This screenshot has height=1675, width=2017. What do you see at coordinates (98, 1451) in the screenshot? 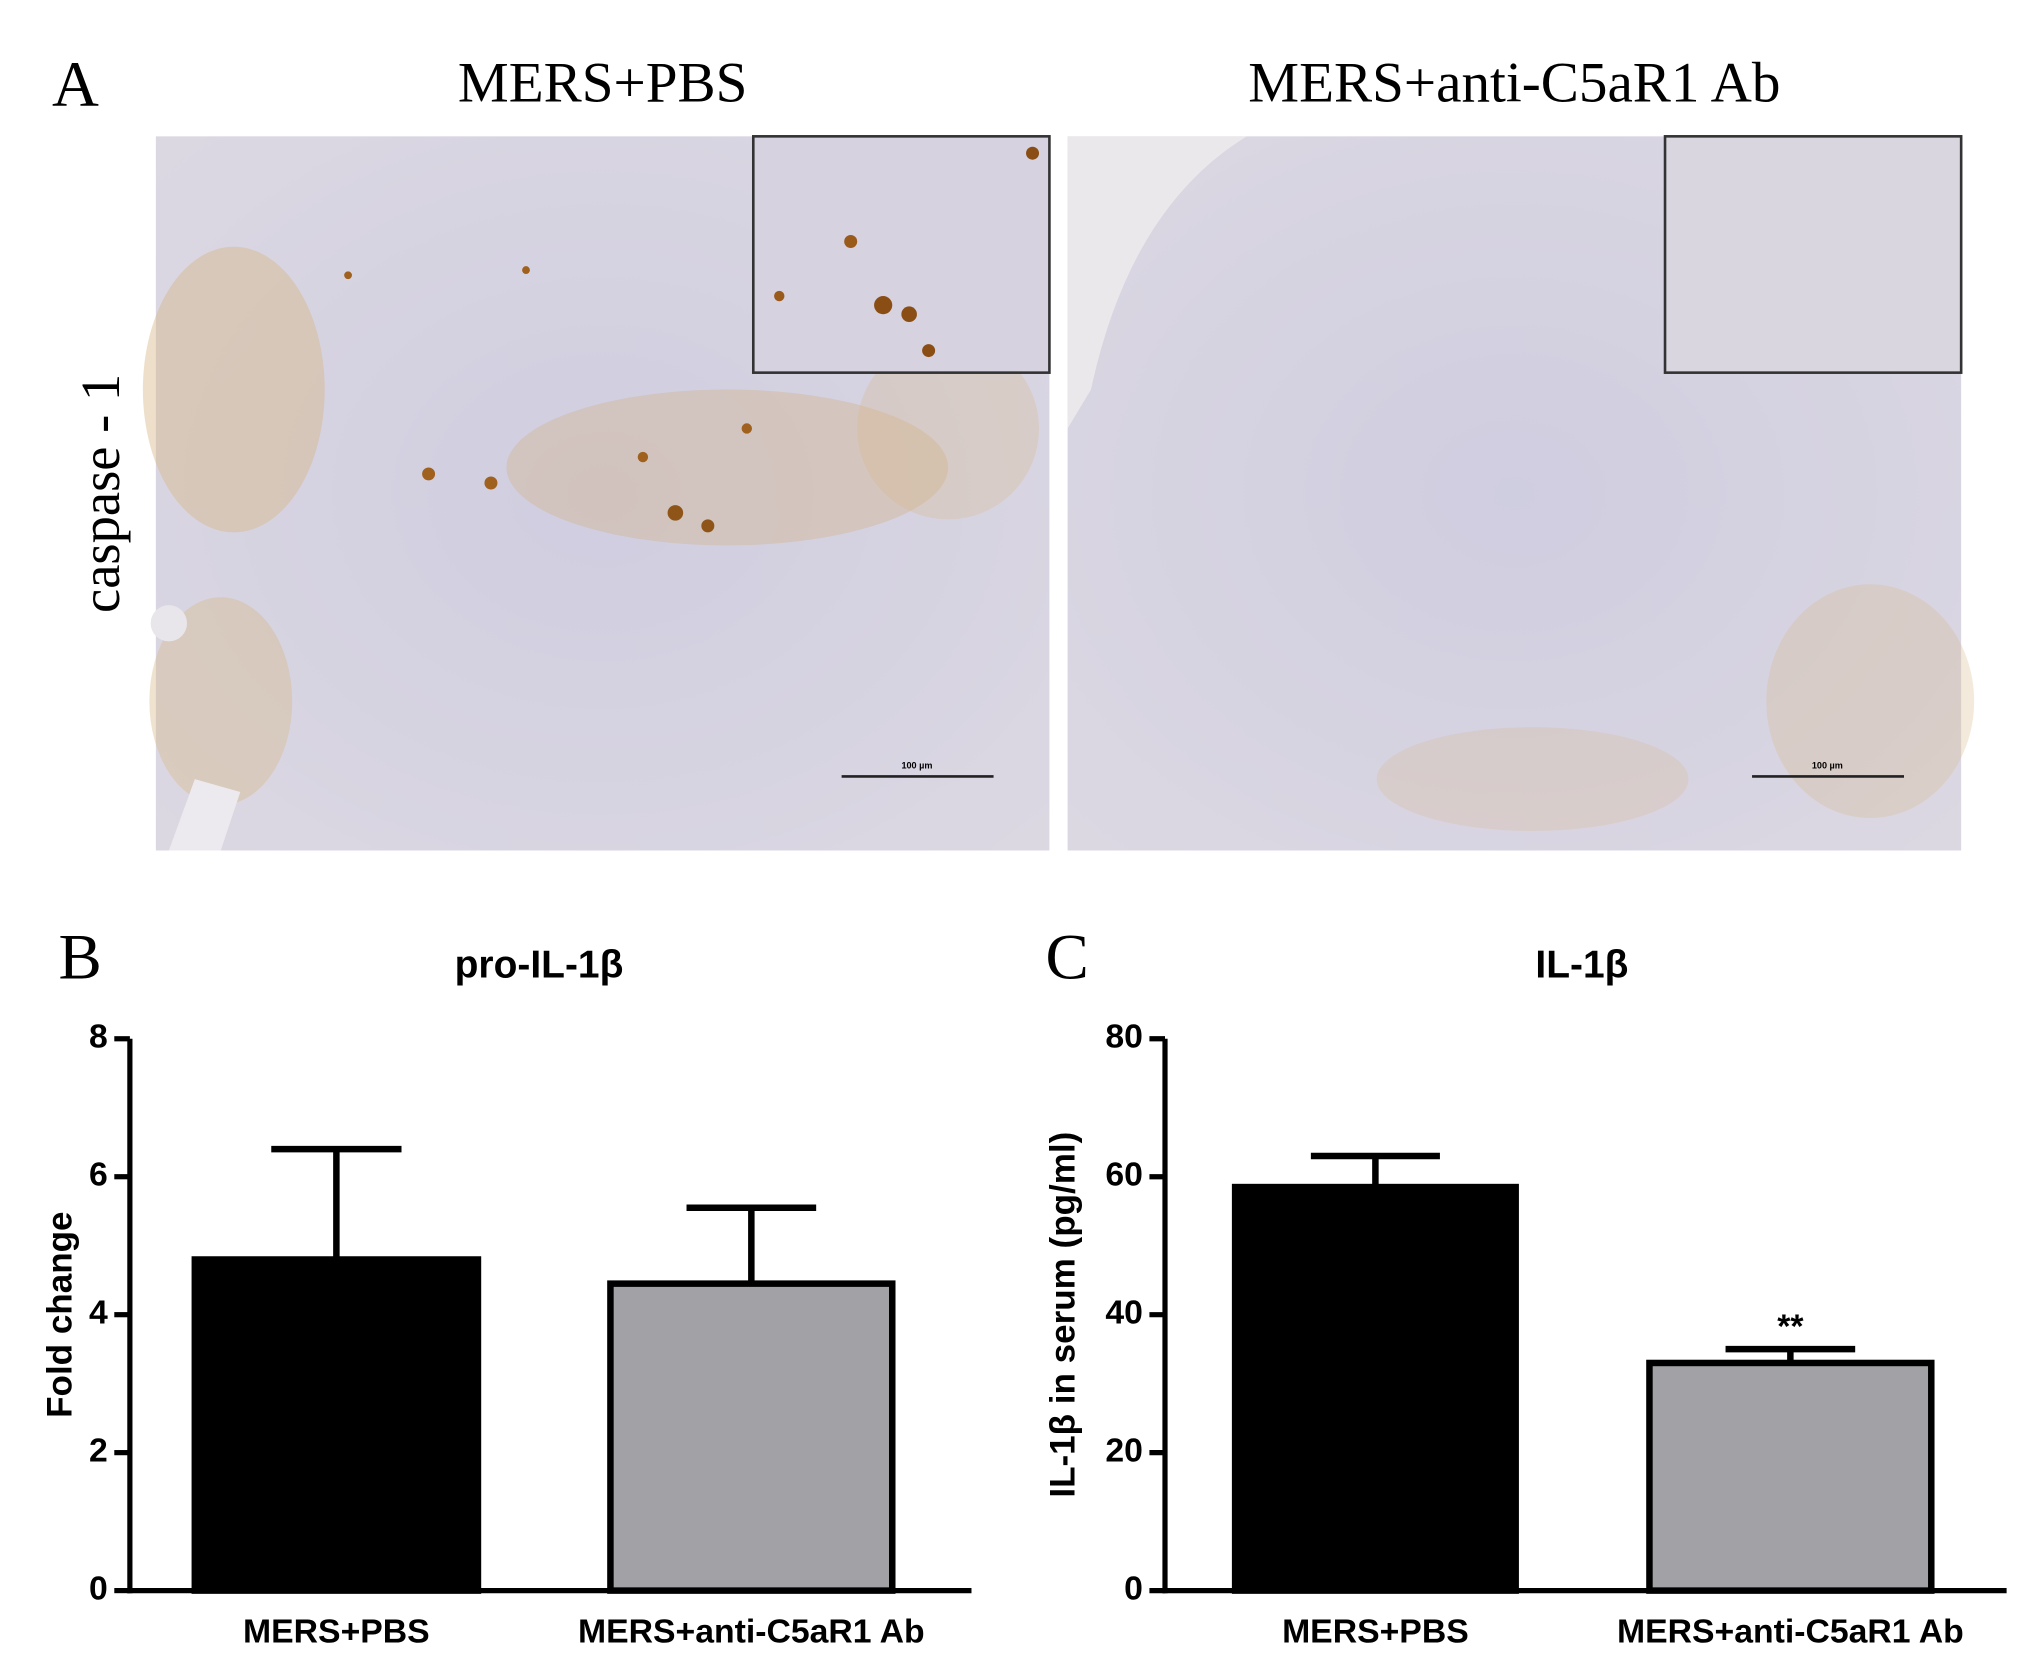
I see `y-tick-label: 2` at bounding box center [98, 1451].